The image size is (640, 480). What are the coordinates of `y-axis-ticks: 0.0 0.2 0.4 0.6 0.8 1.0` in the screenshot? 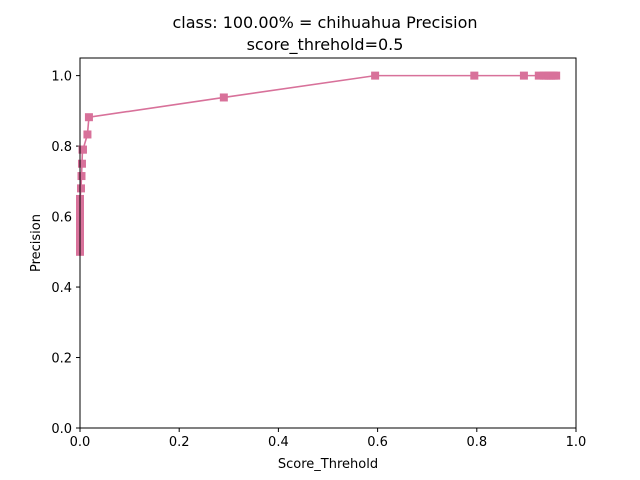 It's located at (65, 253).